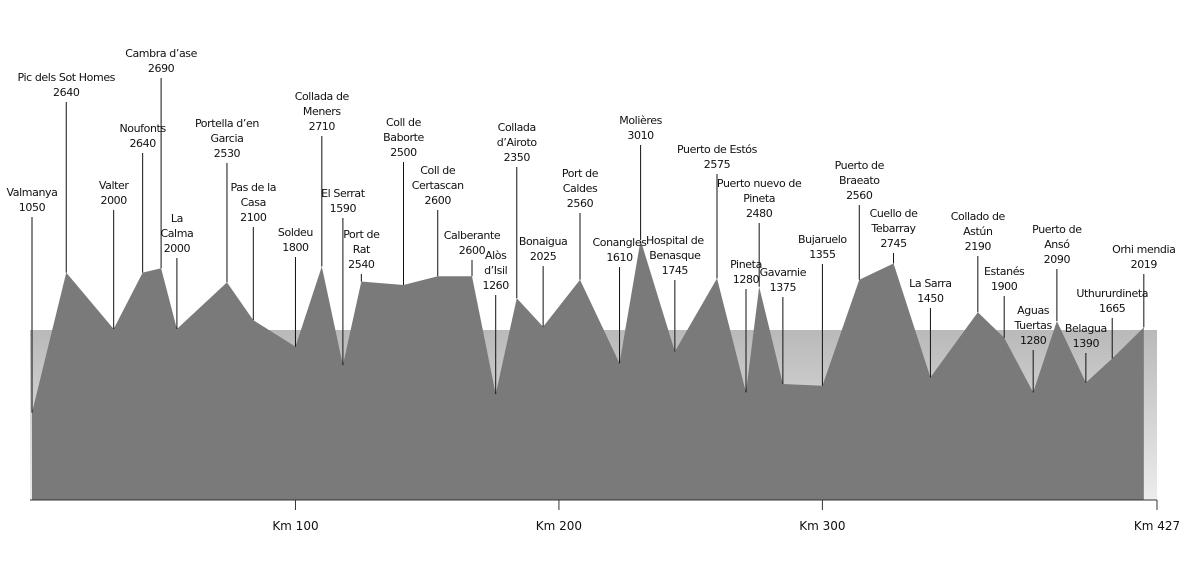 Image resolution: width=1200 pixels, height=570 pixels. I want to click on pass-name: Valmanya, so click(32, 192).